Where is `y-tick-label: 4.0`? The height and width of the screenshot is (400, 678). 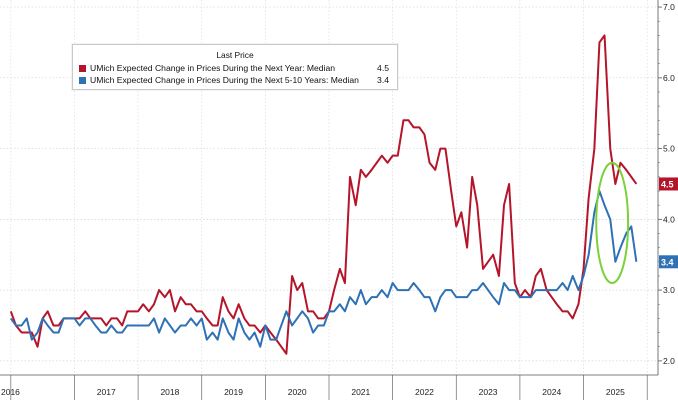
y-tick-label: 4.0 is located at coordinates (669, 219).